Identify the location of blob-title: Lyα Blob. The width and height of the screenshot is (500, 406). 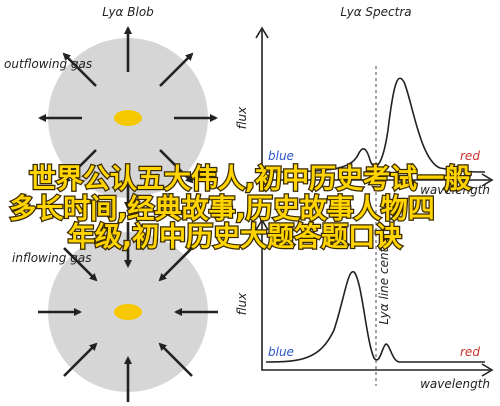
(128, 12).